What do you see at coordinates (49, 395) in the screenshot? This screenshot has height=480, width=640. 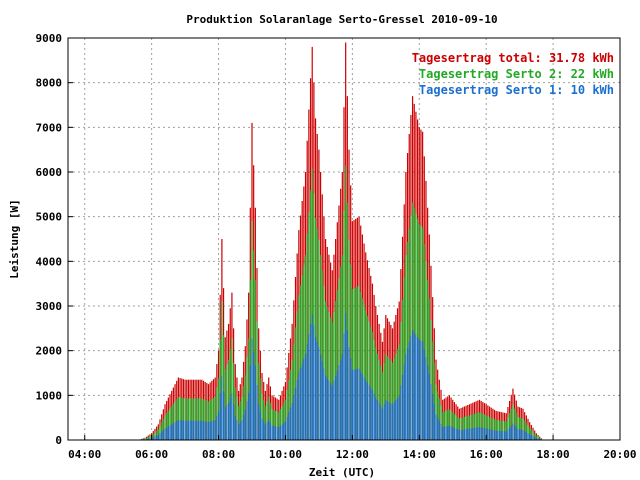 I see `y-tick-label: 1000` at bounding box center [49, 395].